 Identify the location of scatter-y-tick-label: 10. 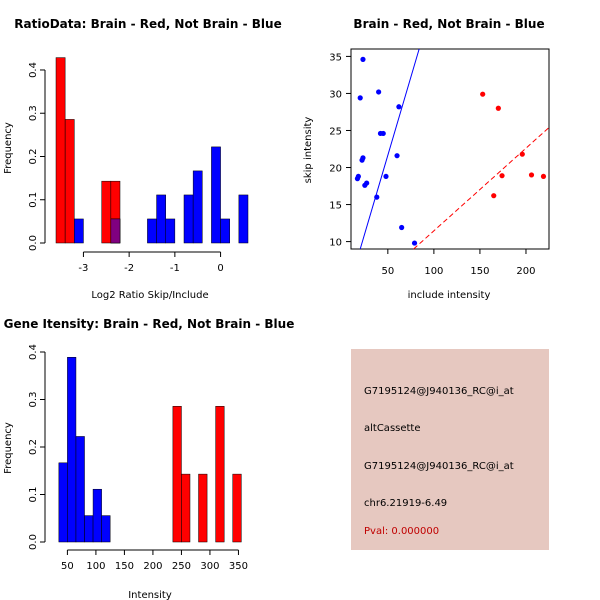
(335, 243).